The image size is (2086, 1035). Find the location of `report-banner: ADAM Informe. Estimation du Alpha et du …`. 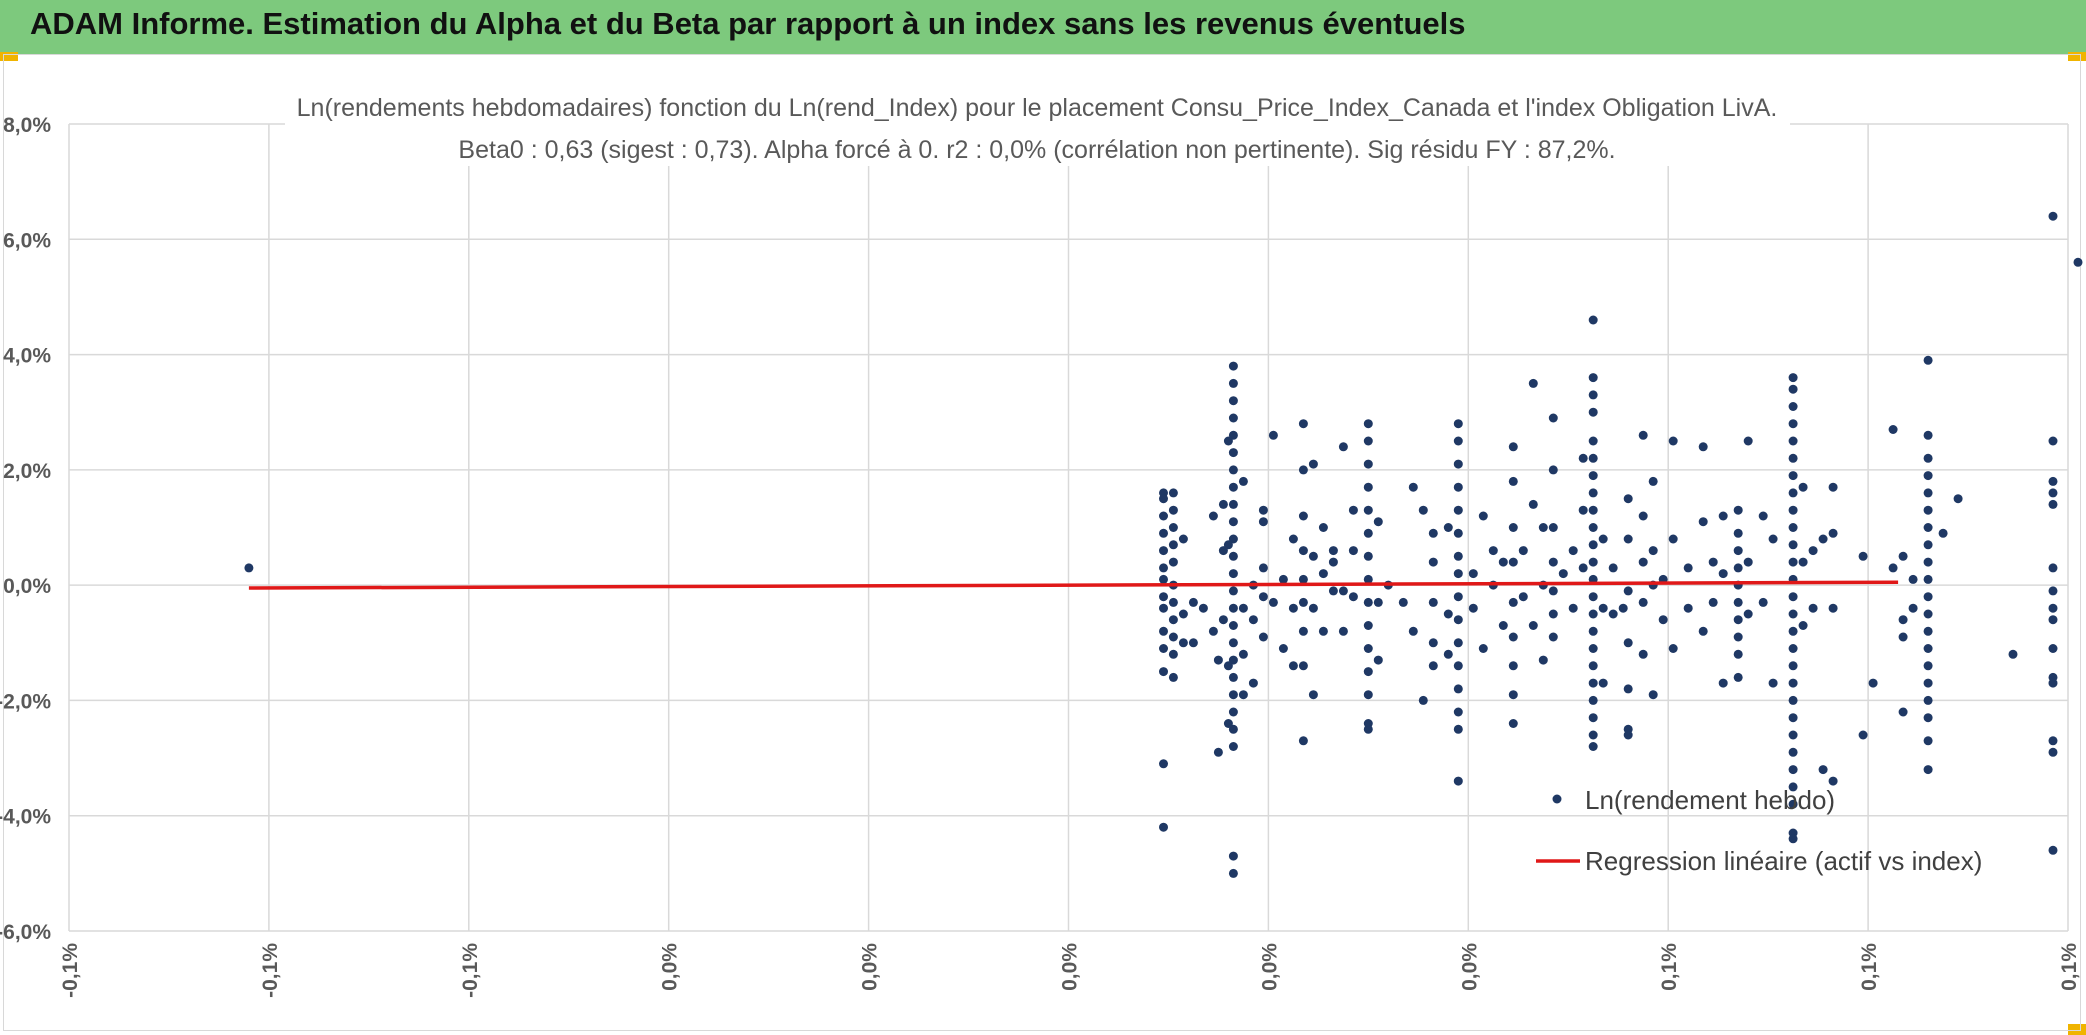

report-banner: ADAM Informe. Estimation du Alpha et du … is located at coordinates (1043, 27).